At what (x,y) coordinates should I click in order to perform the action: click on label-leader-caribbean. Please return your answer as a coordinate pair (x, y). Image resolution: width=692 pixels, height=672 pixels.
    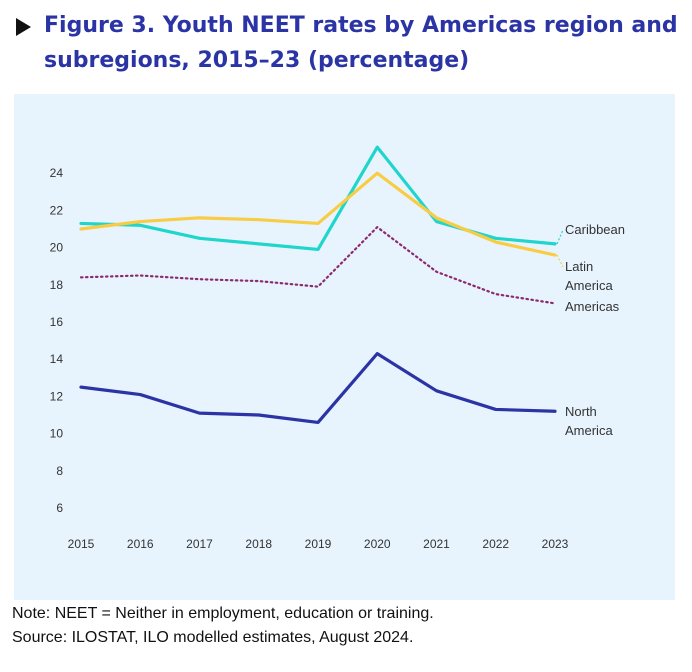
    Looking at the image, I should click on (560, 237).